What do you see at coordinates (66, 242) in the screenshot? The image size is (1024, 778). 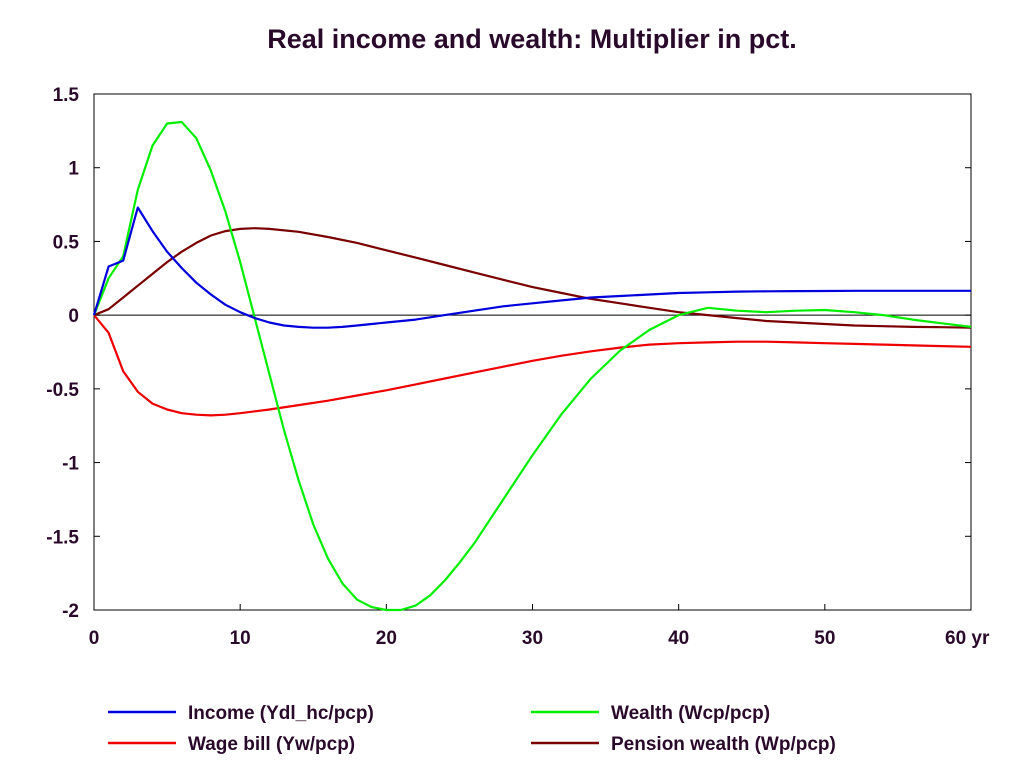 I see `y-tick-label: 0.5` at bounding box center [66, 242].